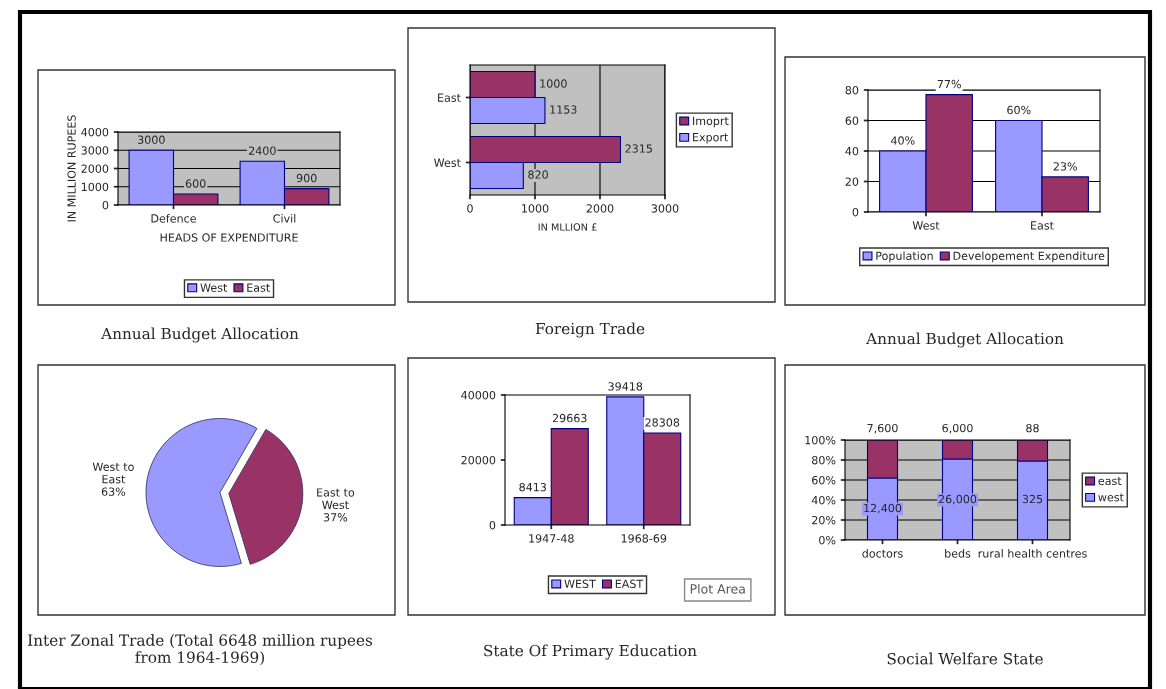 The height and width of the screenshot is (689, 1166). What do you see at coordinates (532, 487) in the screenshot?
I see `data-label: 8413` at bounding box center [532, 487].